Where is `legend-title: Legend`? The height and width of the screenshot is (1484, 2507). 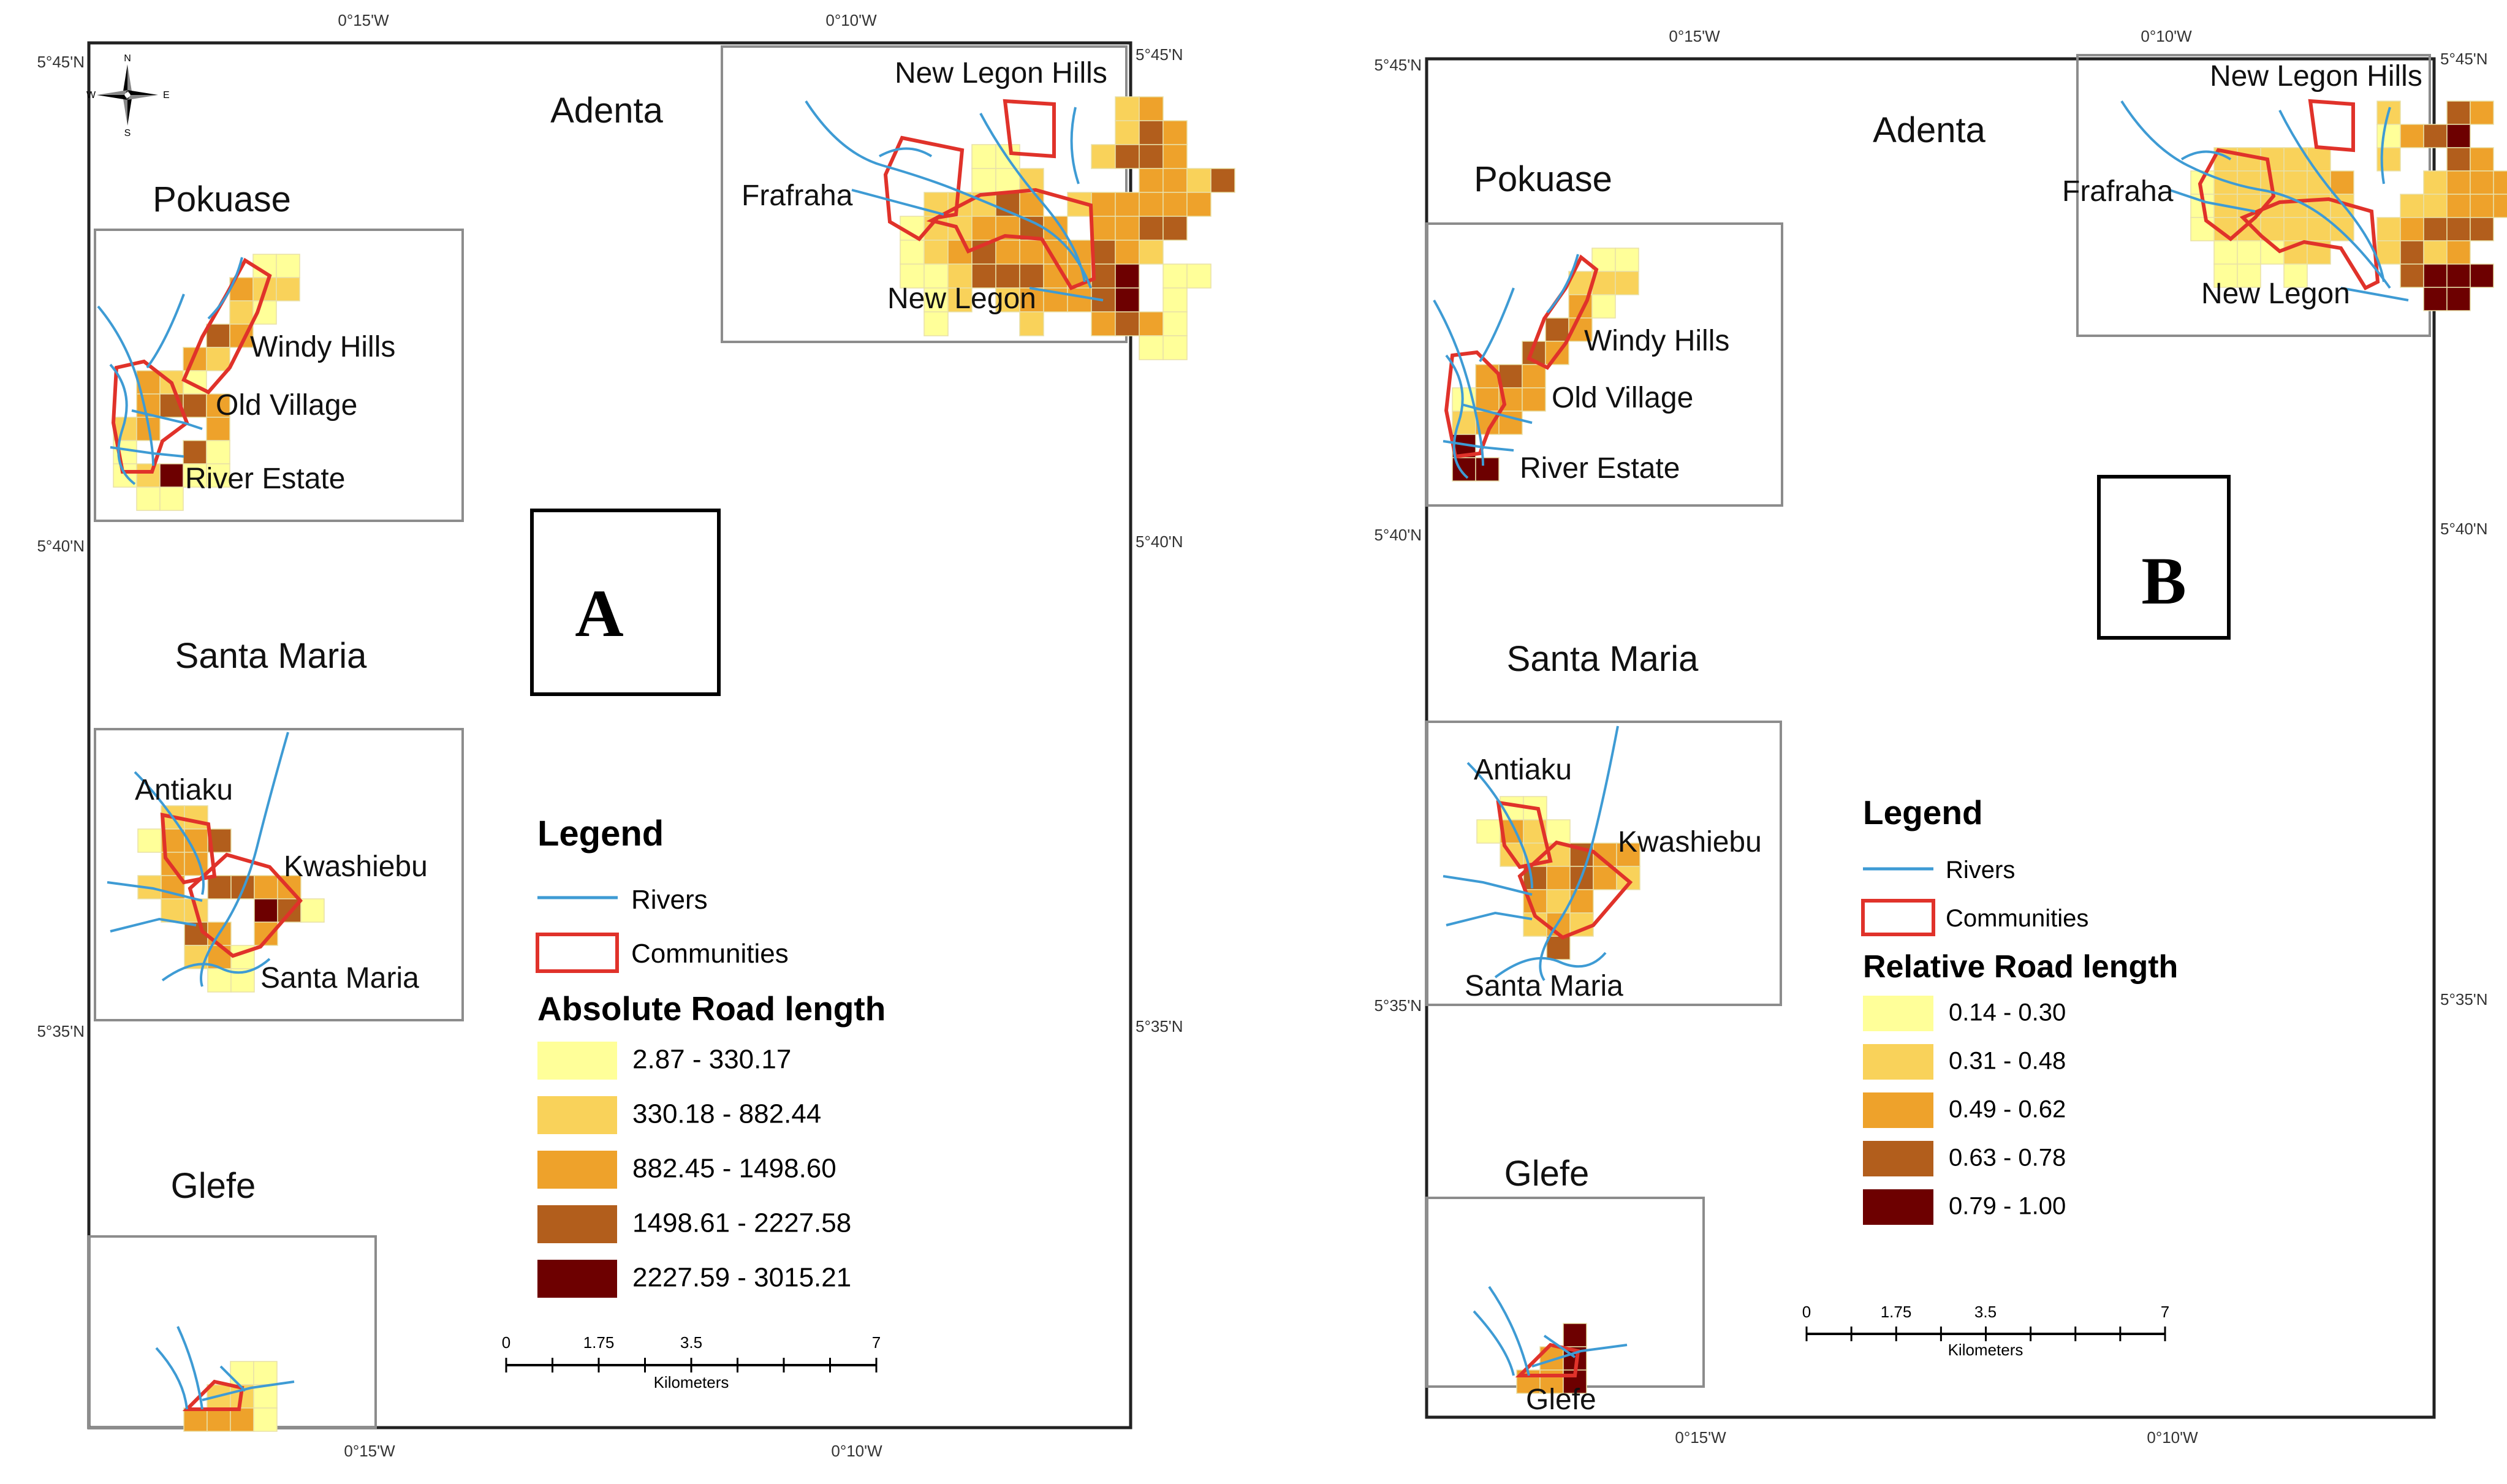
legend-title: Legend is located at coordinates (600, 834).